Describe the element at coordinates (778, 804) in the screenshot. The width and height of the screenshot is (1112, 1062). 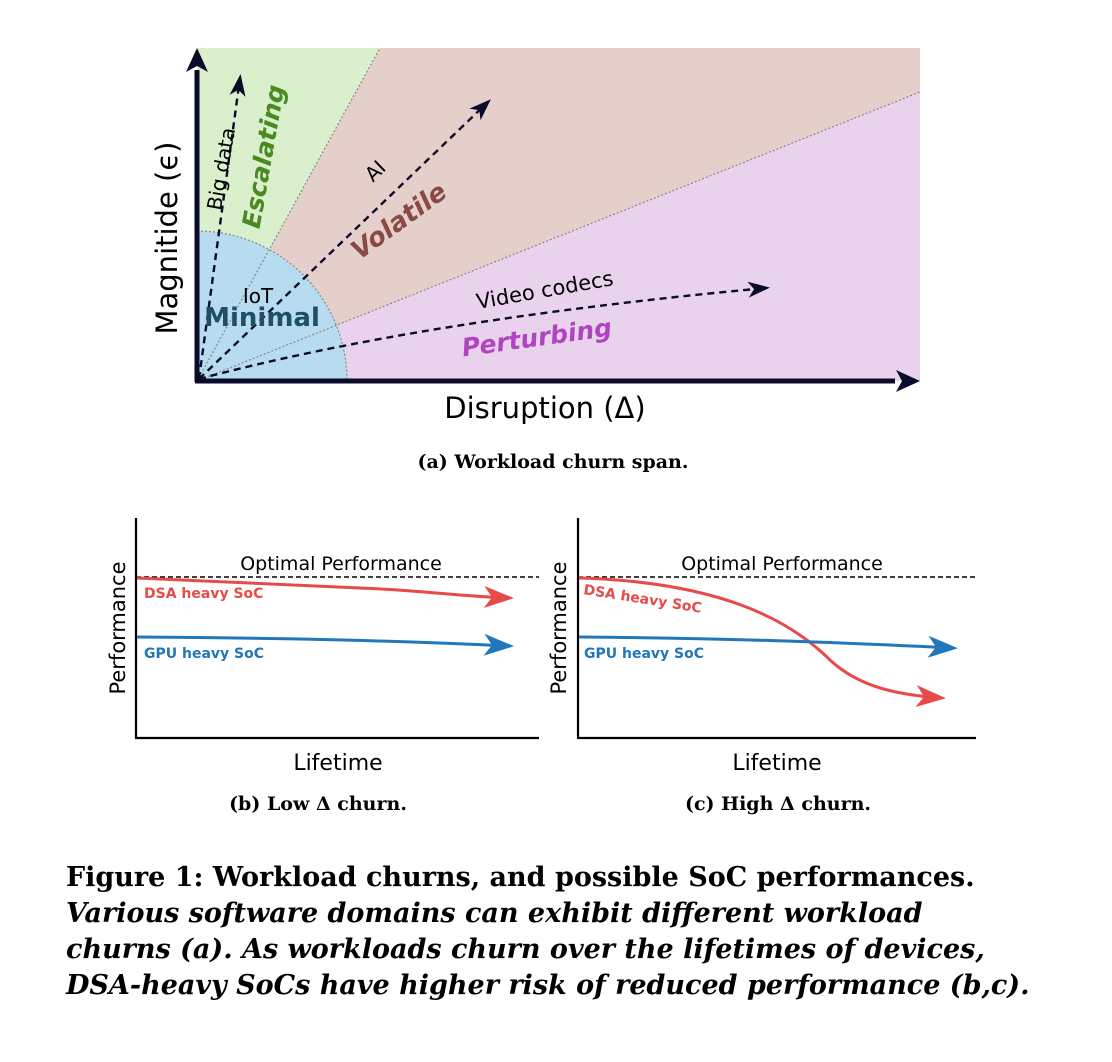
I see `caption-c: (c) High Δ churn.` at that location.